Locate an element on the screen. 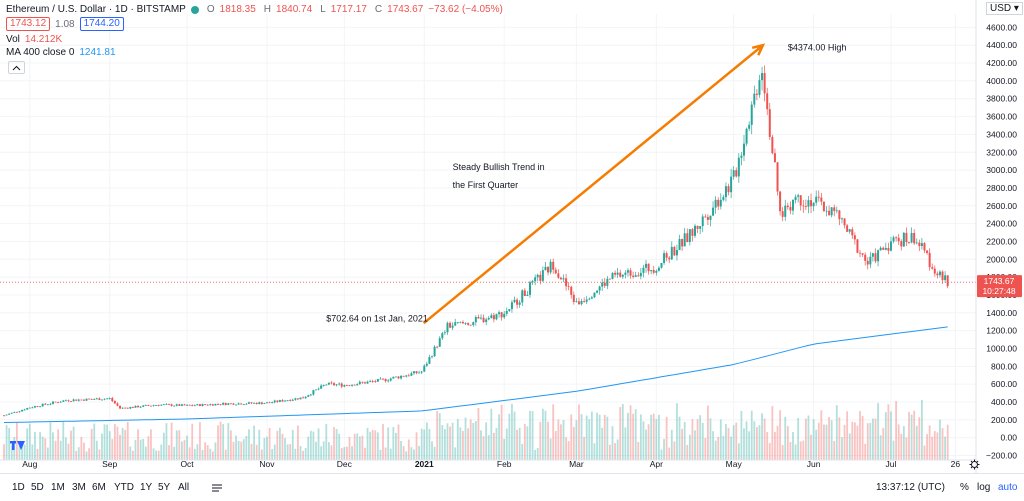 The image size is (1024, 501). annotation-text: the First Quarter is located at coordinates (486, 185).